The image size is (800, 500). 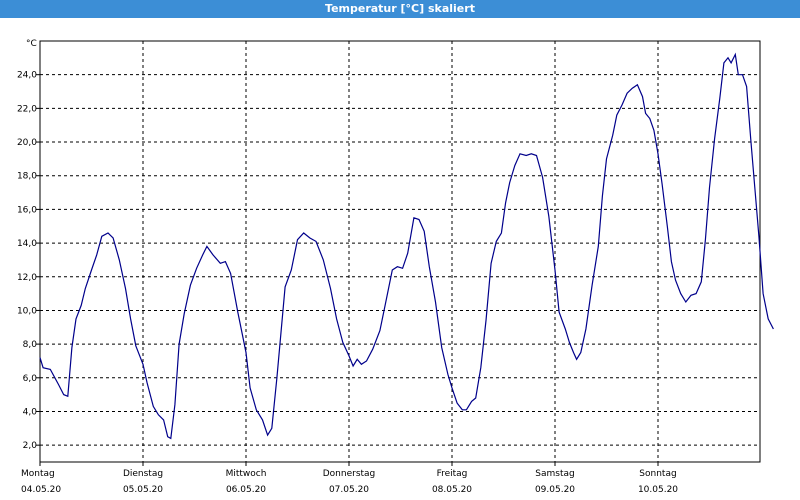 What do you see at coordinates (30, 412) in the screenshot?
I see `y-tick-label: 4,0` at bounding box center [30, 412].